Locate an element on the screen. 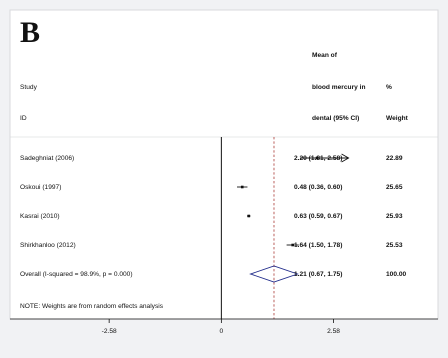 This screenshot has width=448, height=358. study-label: Shirkhanloo (2012) is located at coordinates (48, 245).